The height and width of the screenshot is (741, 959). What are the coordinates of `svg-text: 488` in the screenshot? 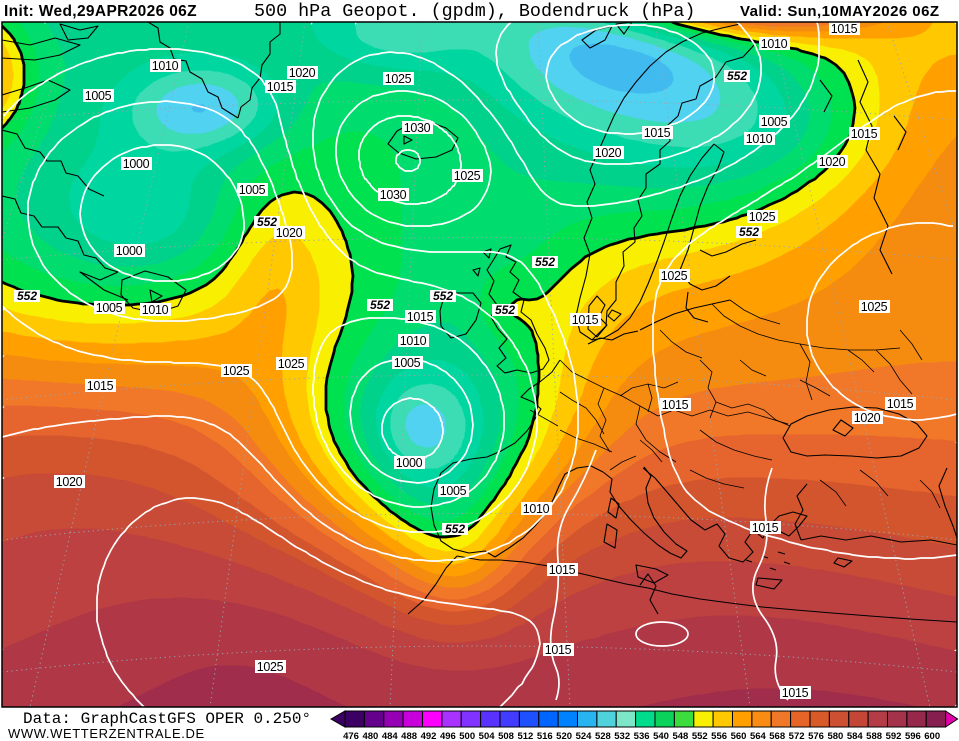 It's located at (409, 736).